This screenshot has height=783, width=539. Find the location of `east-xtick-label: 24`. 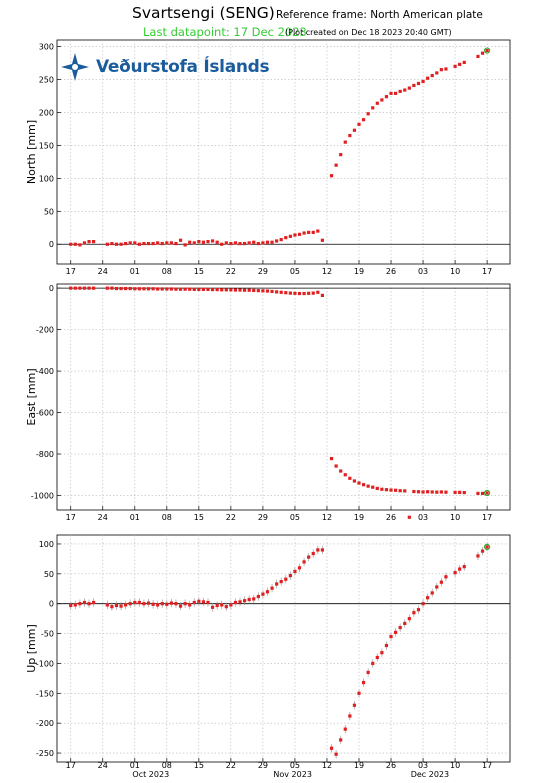

east-xtick-label: 24 is located at coordinates (103, 517).